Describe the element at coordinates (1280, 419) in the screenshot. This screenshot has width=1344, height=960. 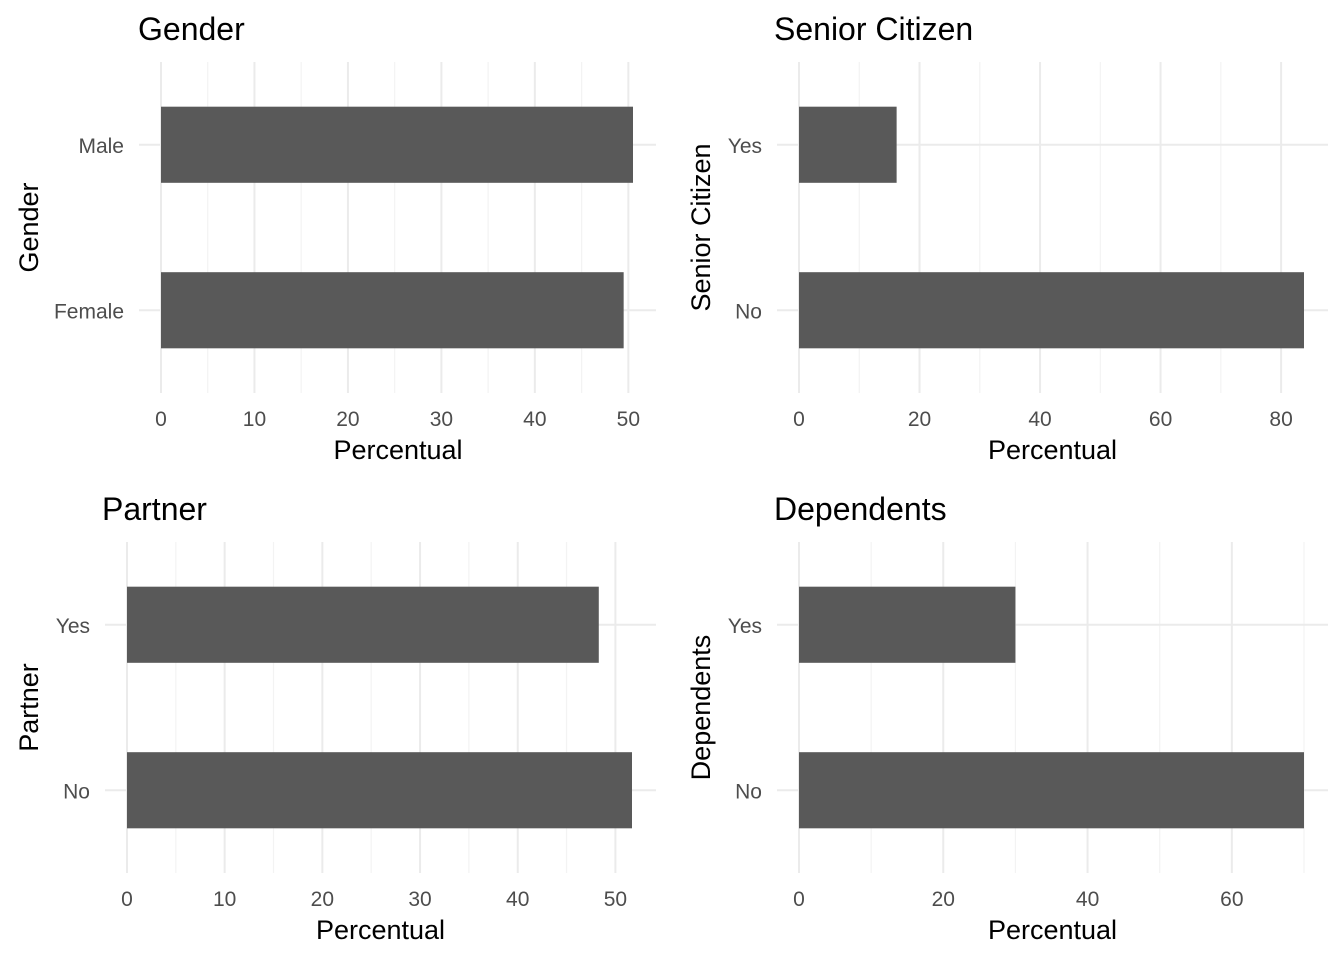
I see `x-tick-label: 80` at that location.